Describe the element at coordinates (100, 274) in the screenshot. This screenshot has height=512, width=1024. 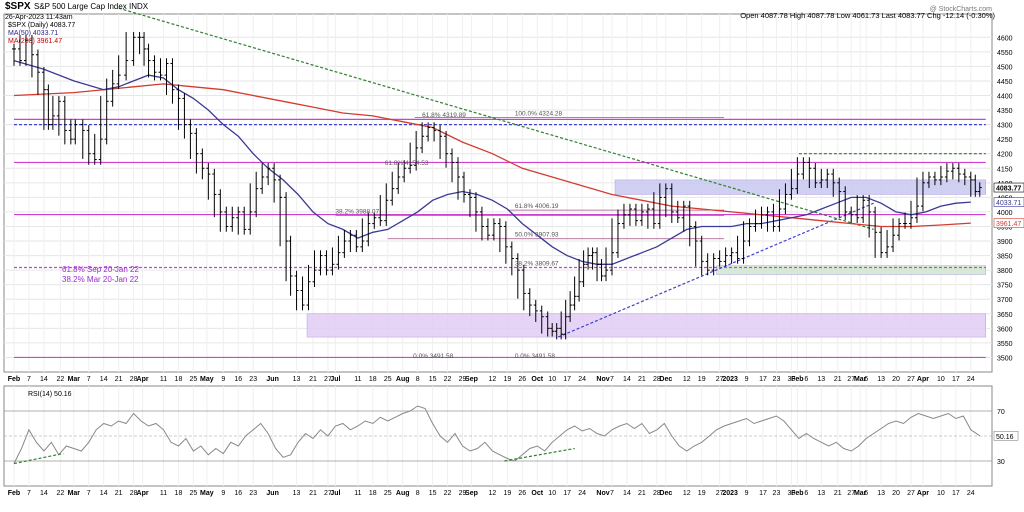
I see `fib-annotation: 61.8% Sep 20-Jan 22 38.2% Mar 20-Jan 22` at that location.